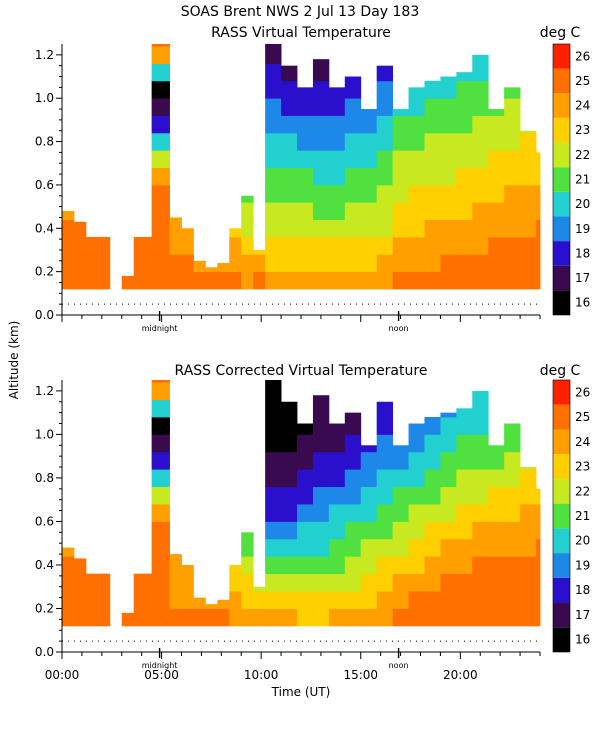  What do you see at coordinates (561, 278) in the screenshot?
I see `colorbar-swatch` at bounding box center [561, 278].